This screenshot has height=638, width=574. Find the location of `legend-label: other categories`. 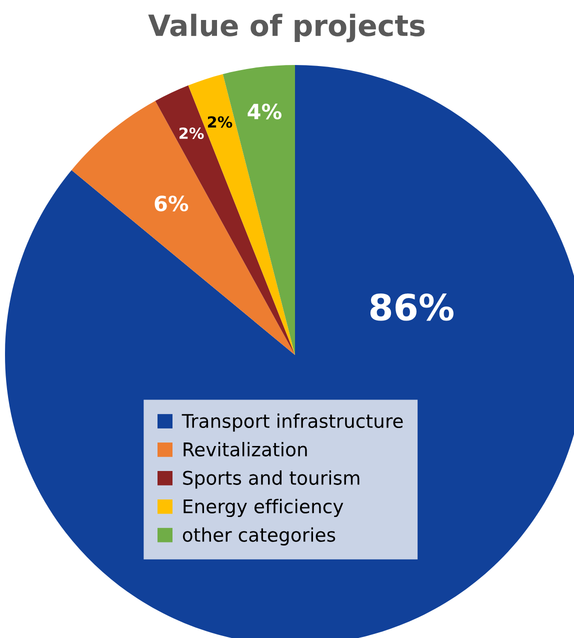

legend-label: other categories is located at coordinates (259, 536).